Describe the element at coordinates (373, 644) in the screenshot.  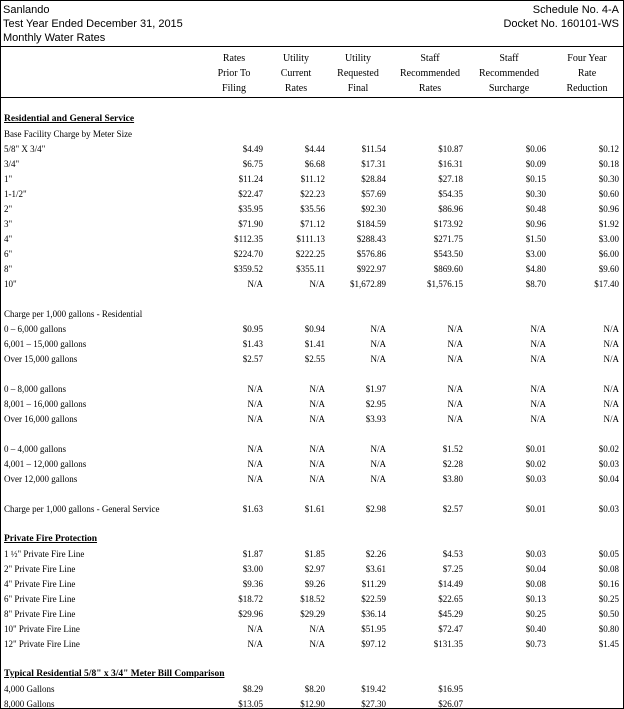
I see `cell-utility-requested: $97.12` at that location.